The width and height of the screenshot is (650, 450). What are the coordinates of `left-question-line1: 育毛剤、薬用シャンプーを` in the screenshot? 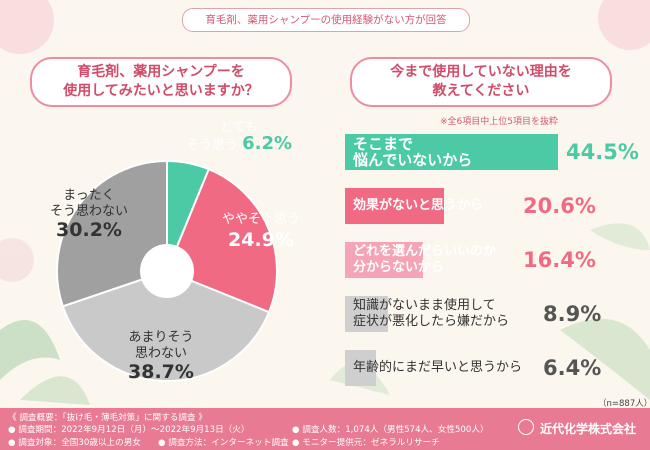 It's located at (161, 72).